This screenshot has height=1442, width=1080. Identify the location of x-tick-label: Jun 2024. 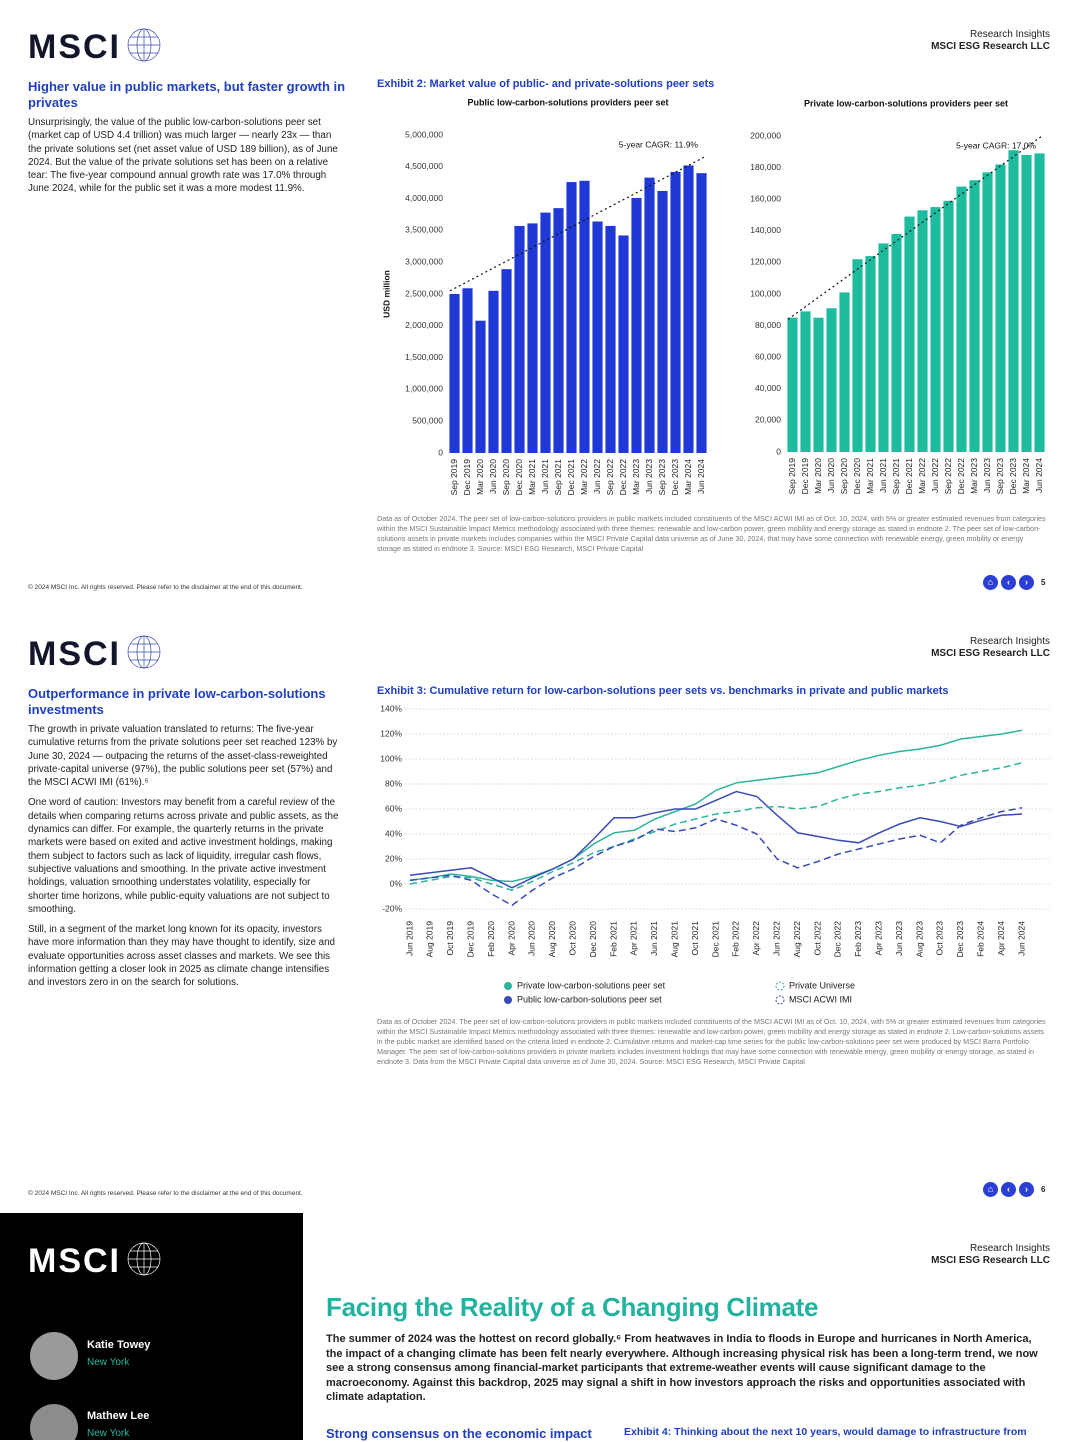
(701, 476).